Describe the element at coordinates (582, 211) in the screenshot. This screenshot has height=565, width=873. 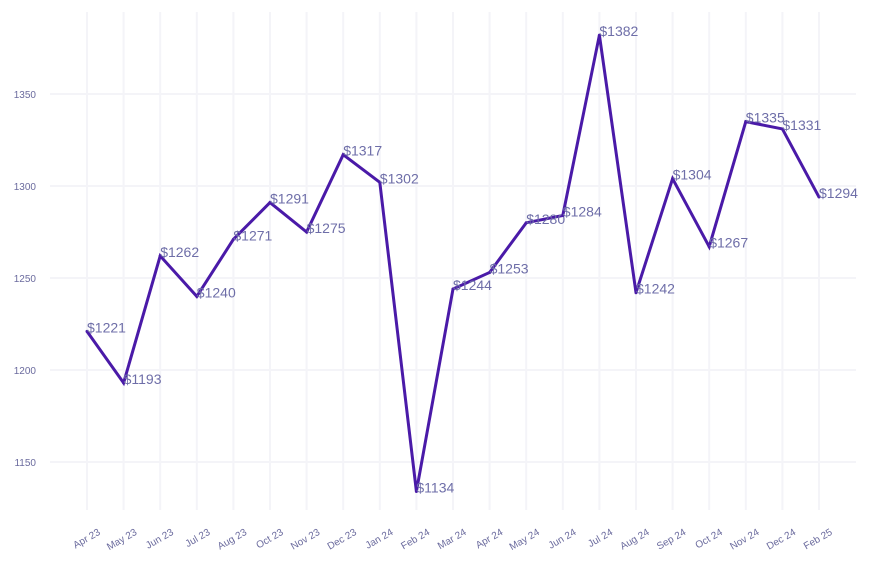
I see `data-label: $1284` at that location.